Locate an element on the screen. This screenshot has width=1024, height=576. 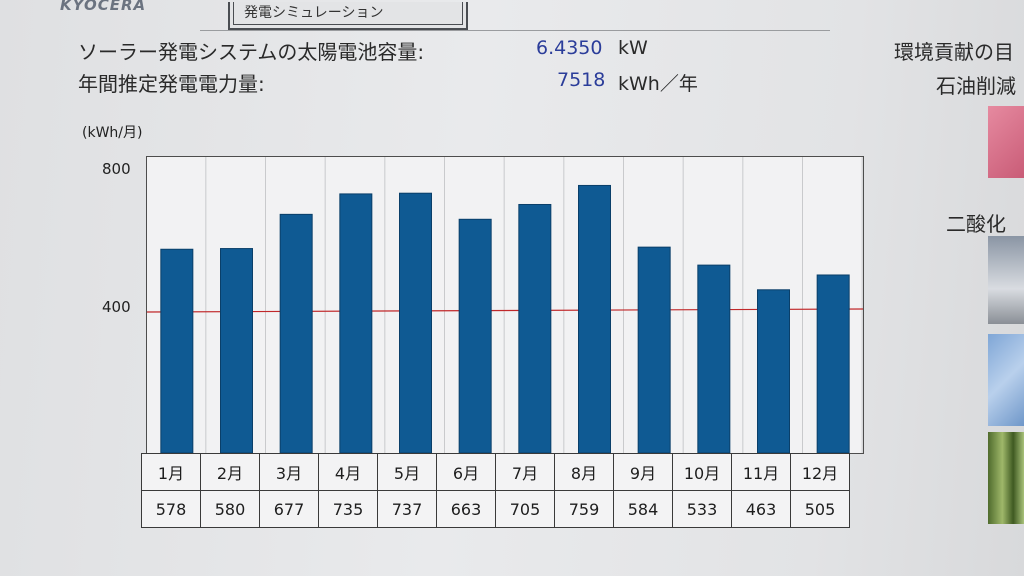
capacity-label: ソーラー発電システムの太陽電池容量: is located at coordinates (251, 52).